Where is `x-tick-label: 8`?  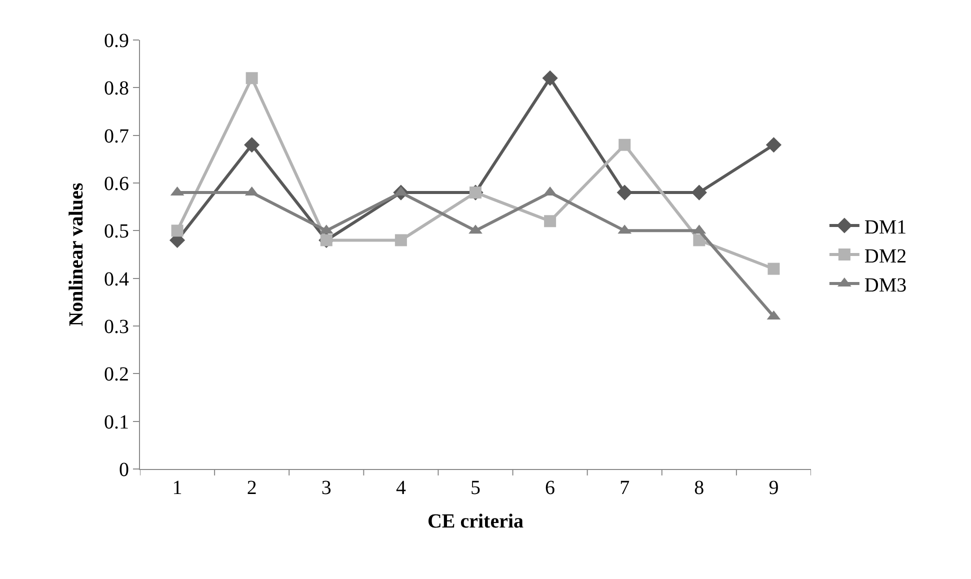
x-tick-label: 8 is located at coordinates (699, 488).